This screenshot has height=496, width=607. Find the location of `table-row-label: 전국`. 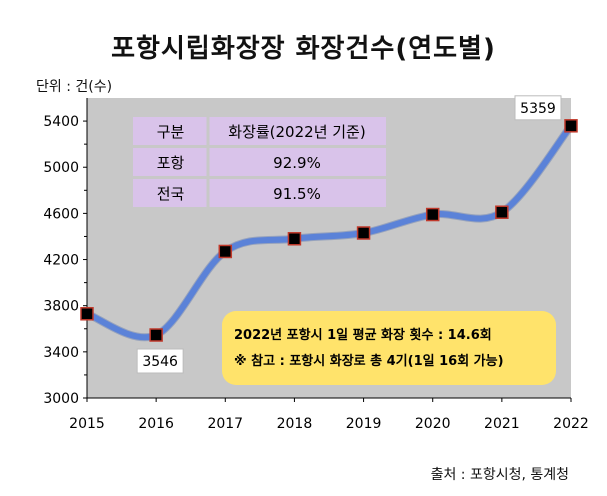

table-row-label: 전국 is located at coordinates (171, 194).